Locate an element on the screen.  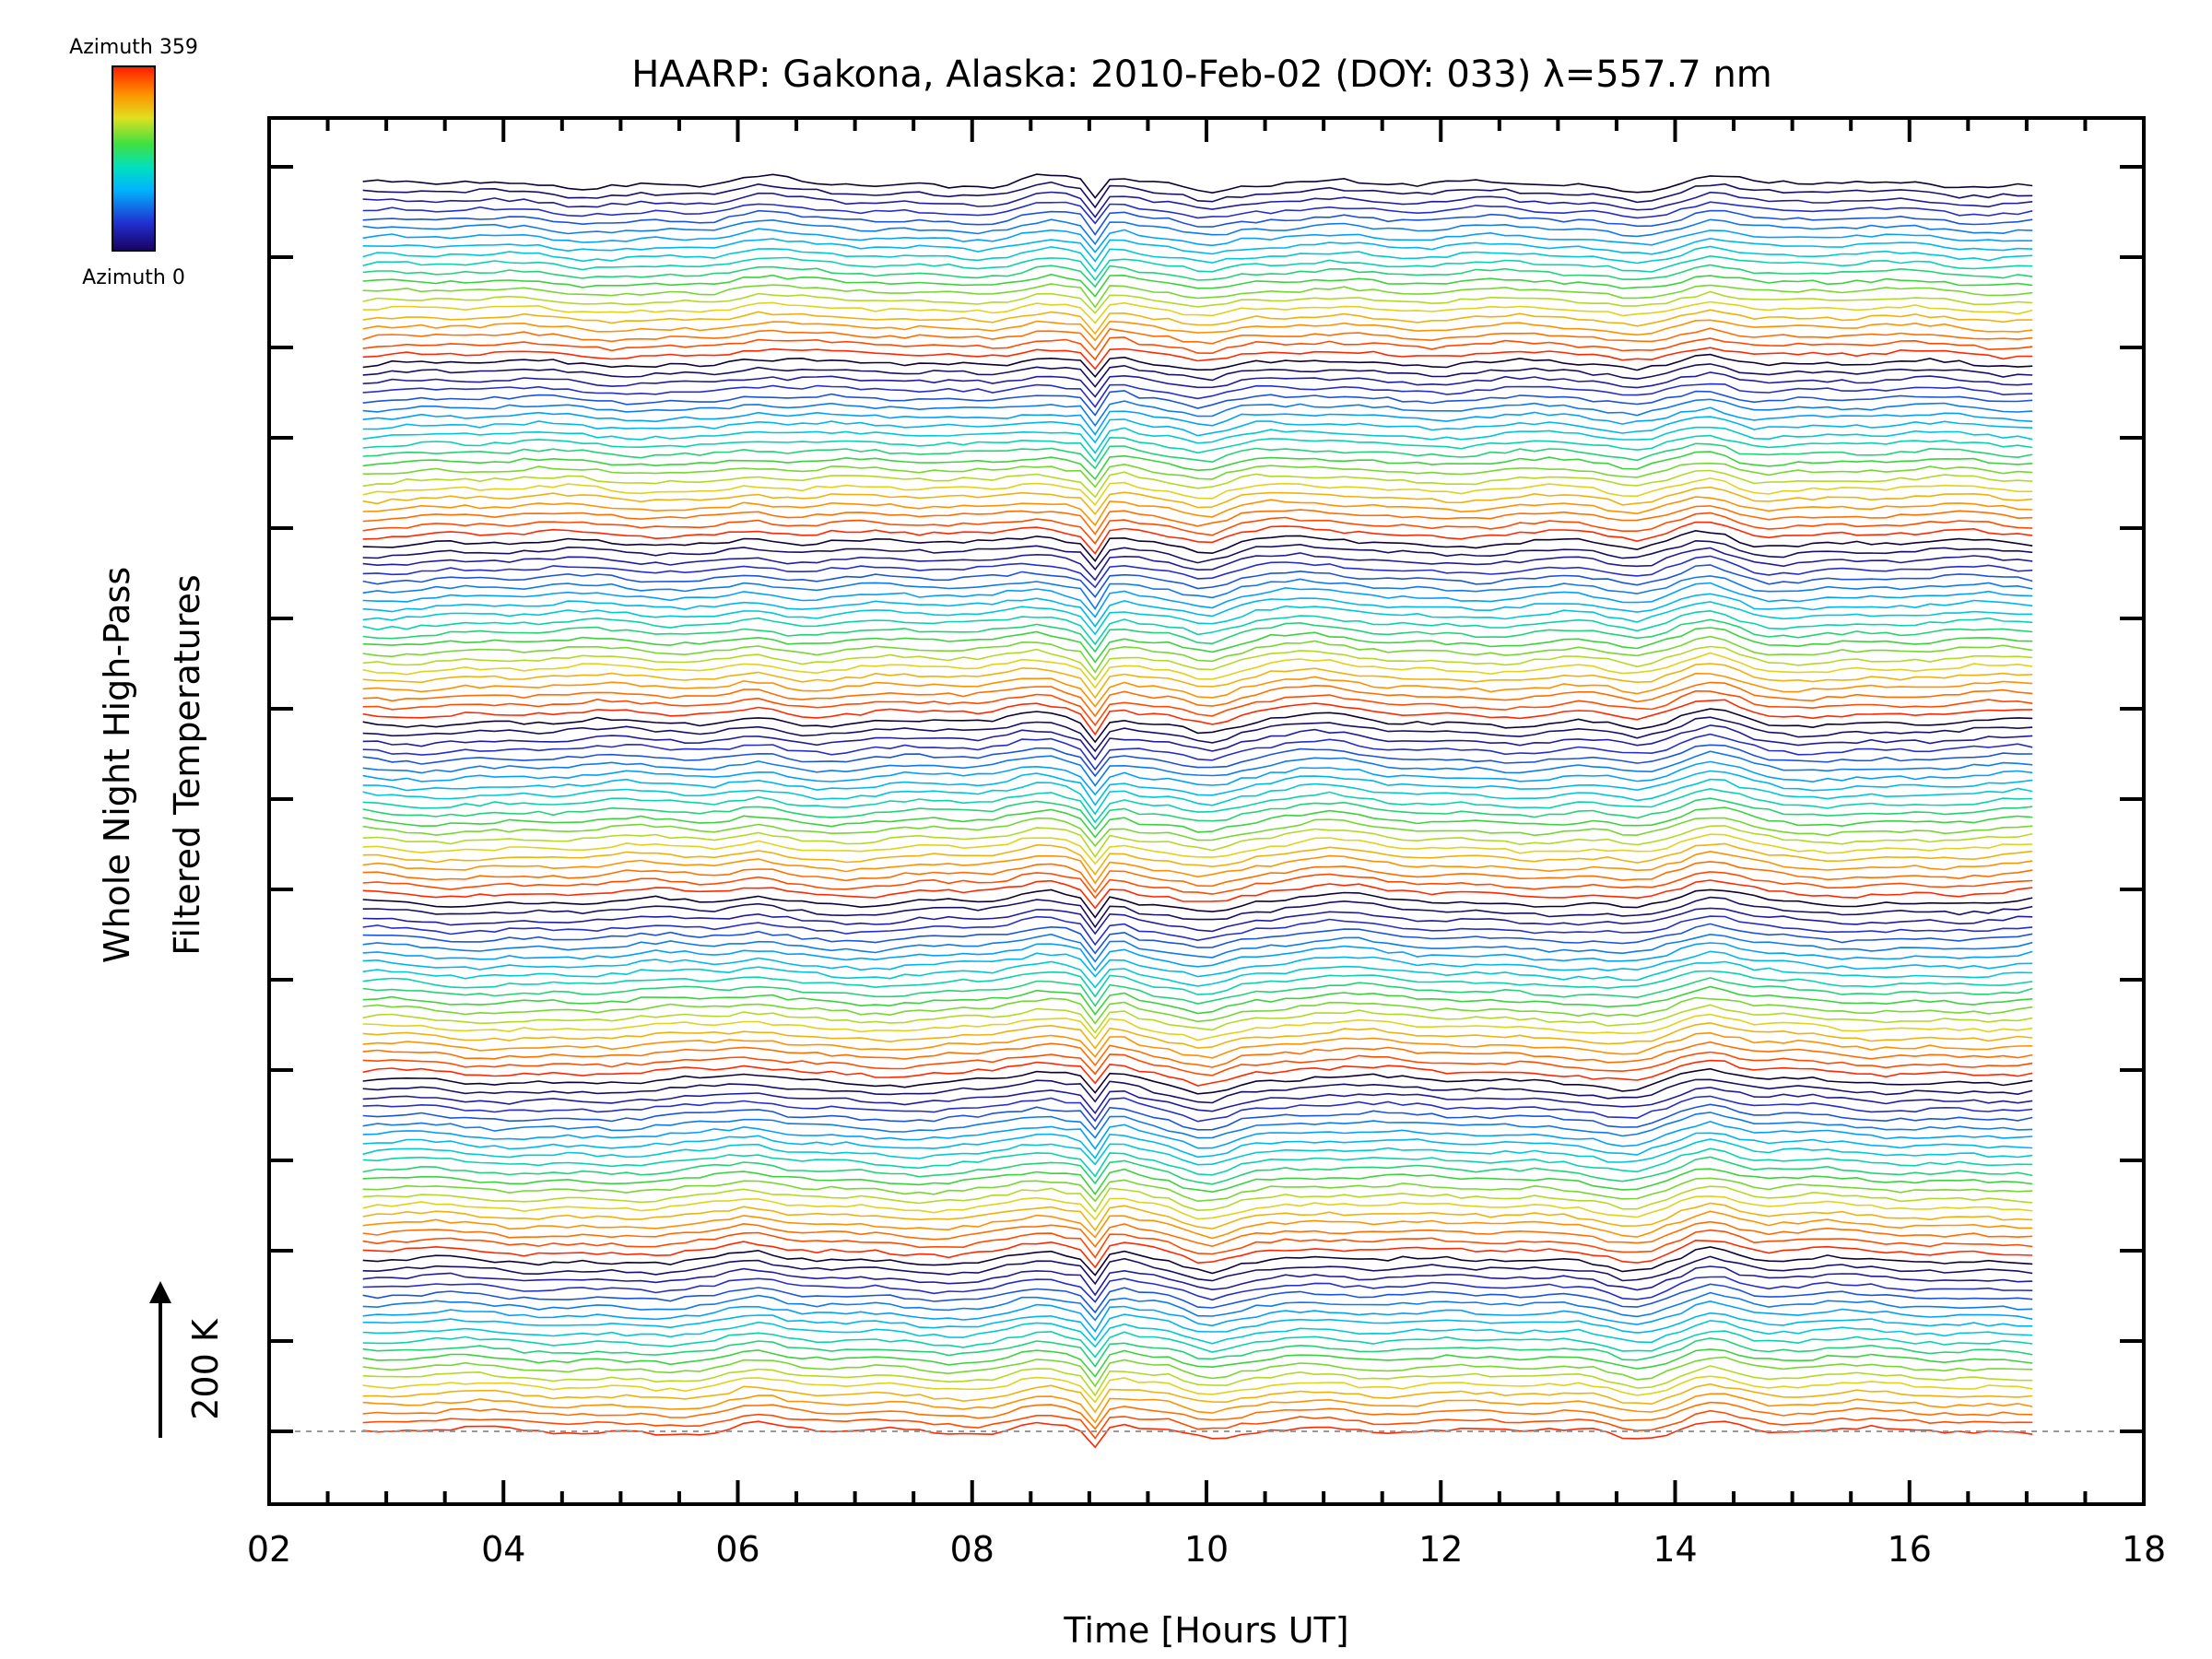
x-tick-label: 02 is located at coordinates (269, 1549).